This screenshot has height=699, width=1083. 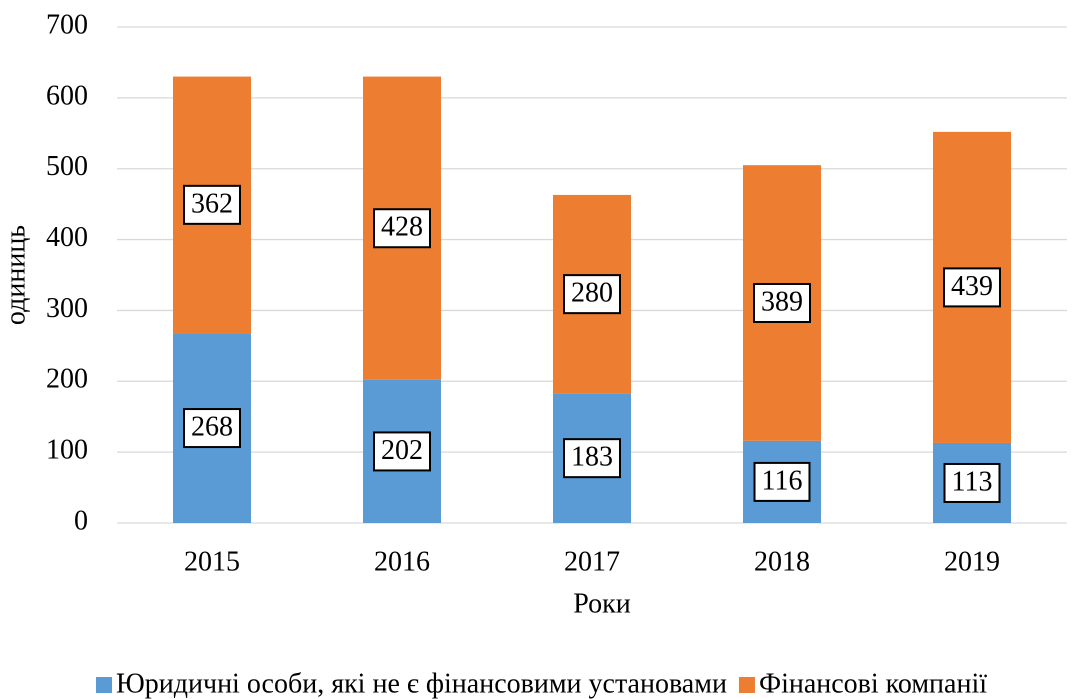 What do you see at coordinates (67, 379) in the screenshot?
I see `y-tick-label: 200` at bounding box center [67, 379].